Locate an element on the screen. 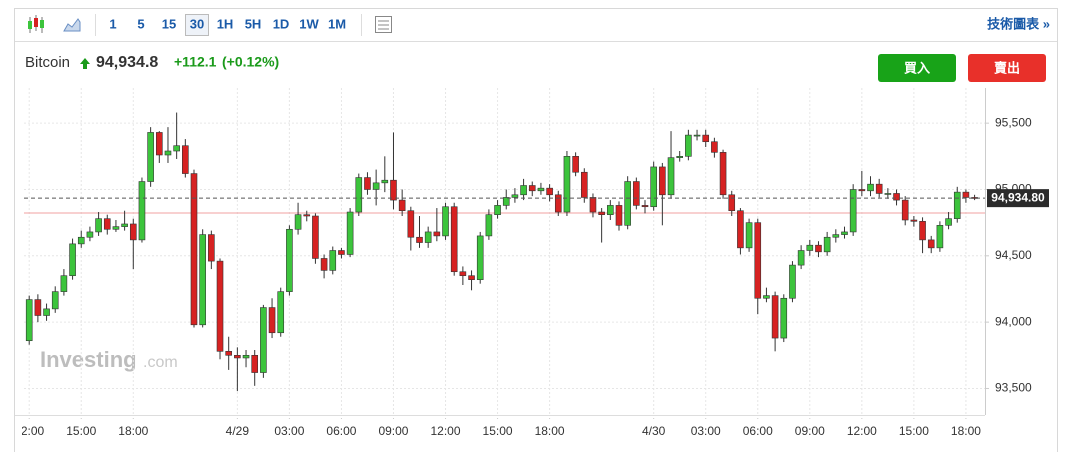 The width and height of the screenshot is (1070, 457). sell-button is located at coordinates (1007, 68).